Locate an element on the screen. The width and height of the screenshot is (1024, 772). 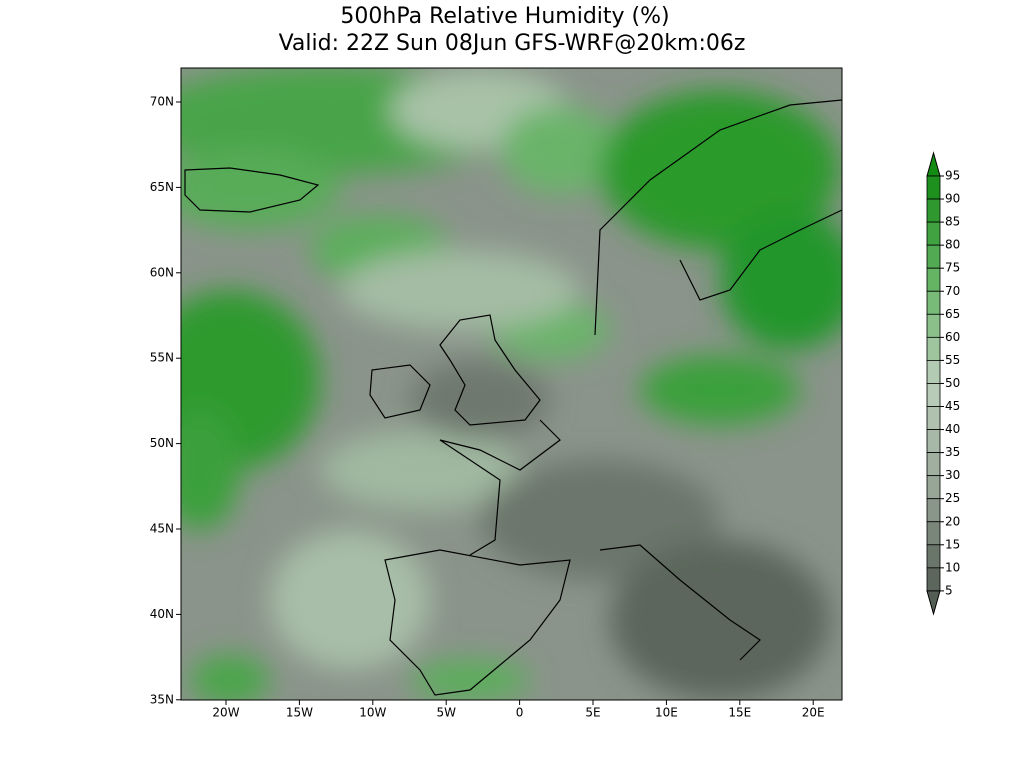
lon-label: 15W is located at coordinates (299, 713).